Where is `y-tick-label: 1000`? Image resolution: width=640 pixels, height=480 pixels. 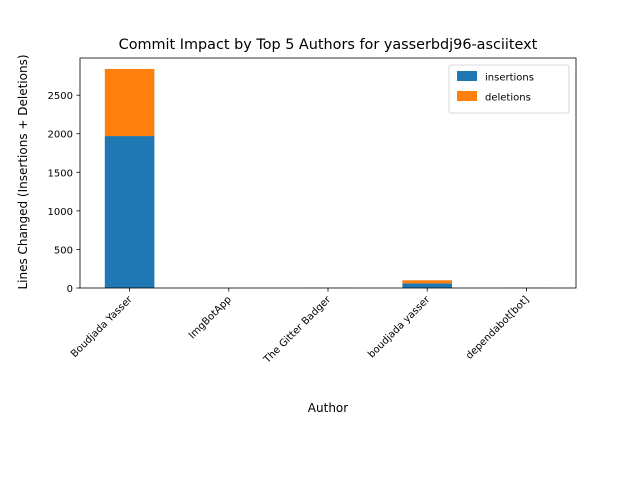 y-tick-label: 1000 is located at coordinates (60, 212).